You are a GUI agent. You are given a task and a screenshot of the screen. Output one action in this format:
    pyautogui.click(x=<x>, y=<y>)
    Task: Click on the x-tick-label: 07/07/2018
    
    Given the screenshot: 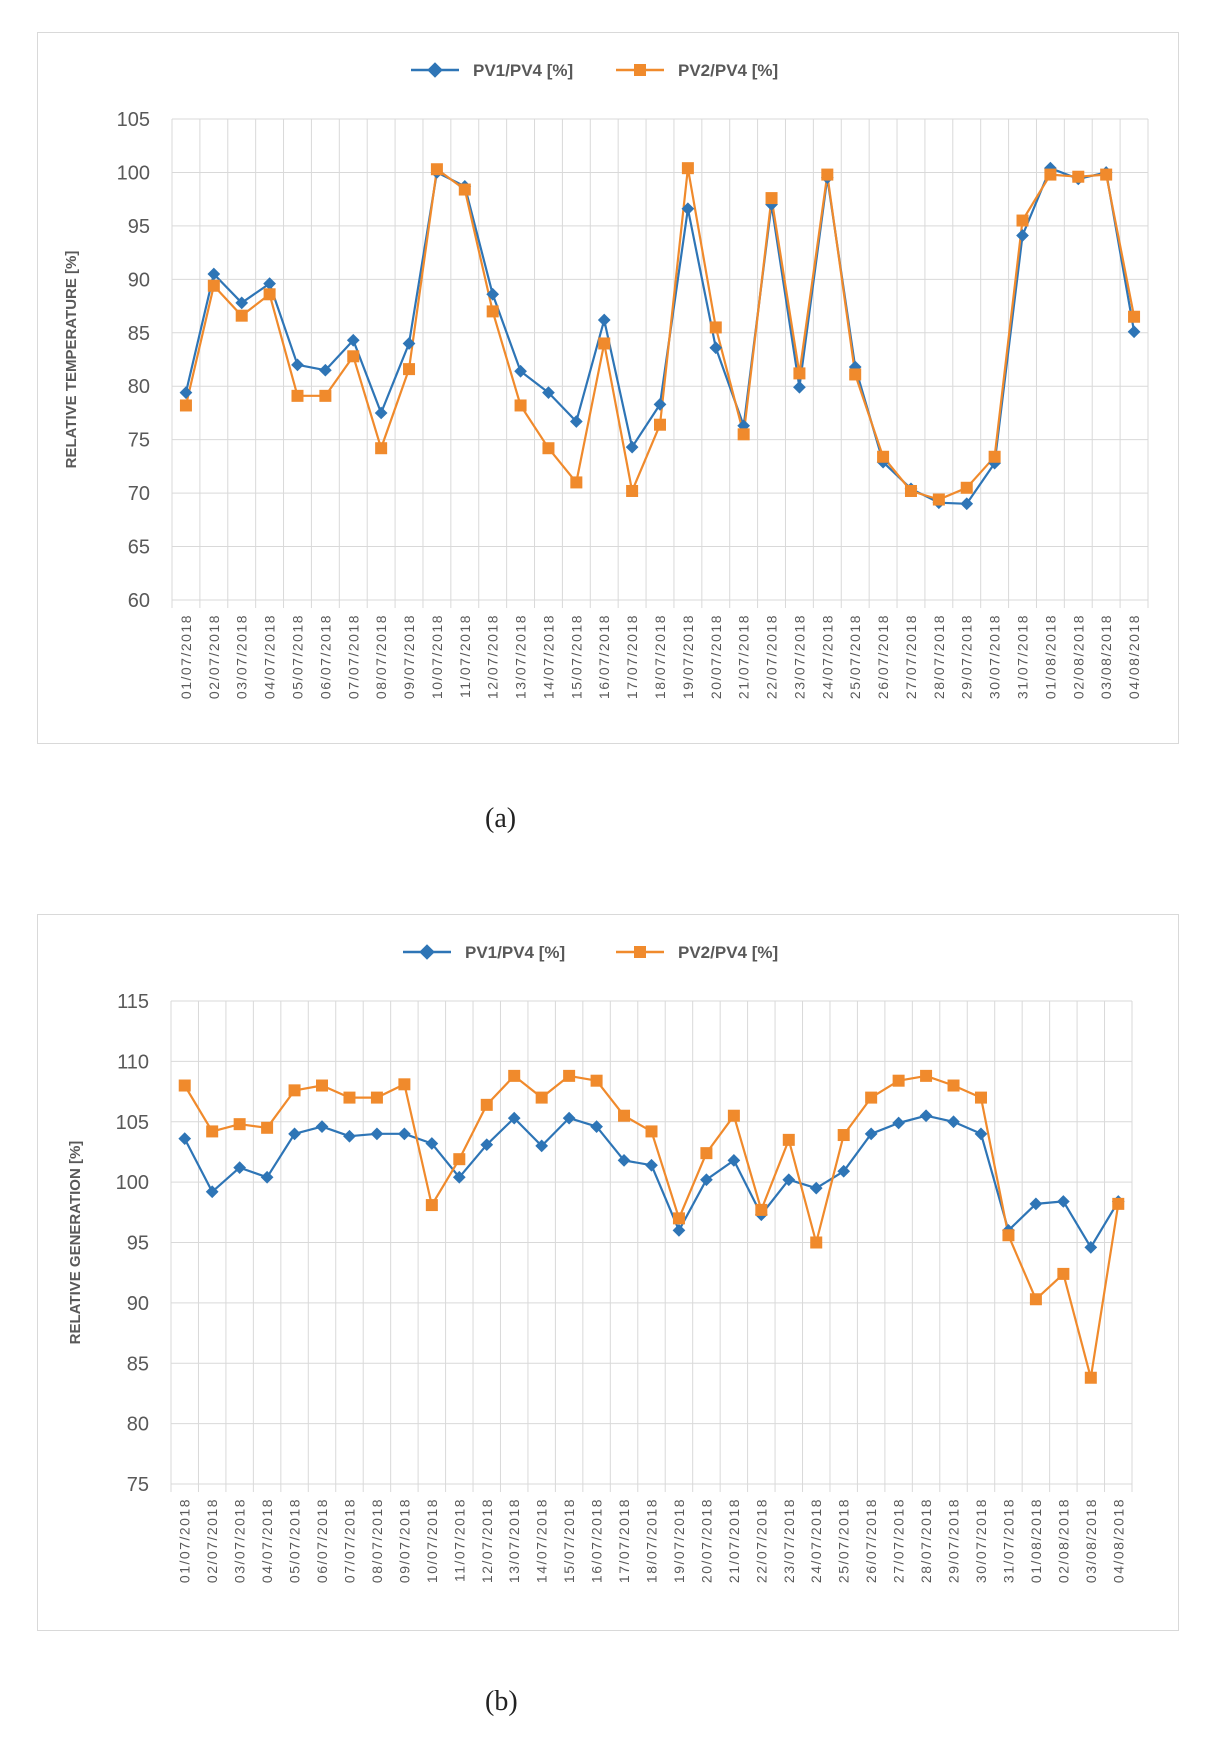 What is the action you would take?
    pyautogui.click(x=353, y=656)
    